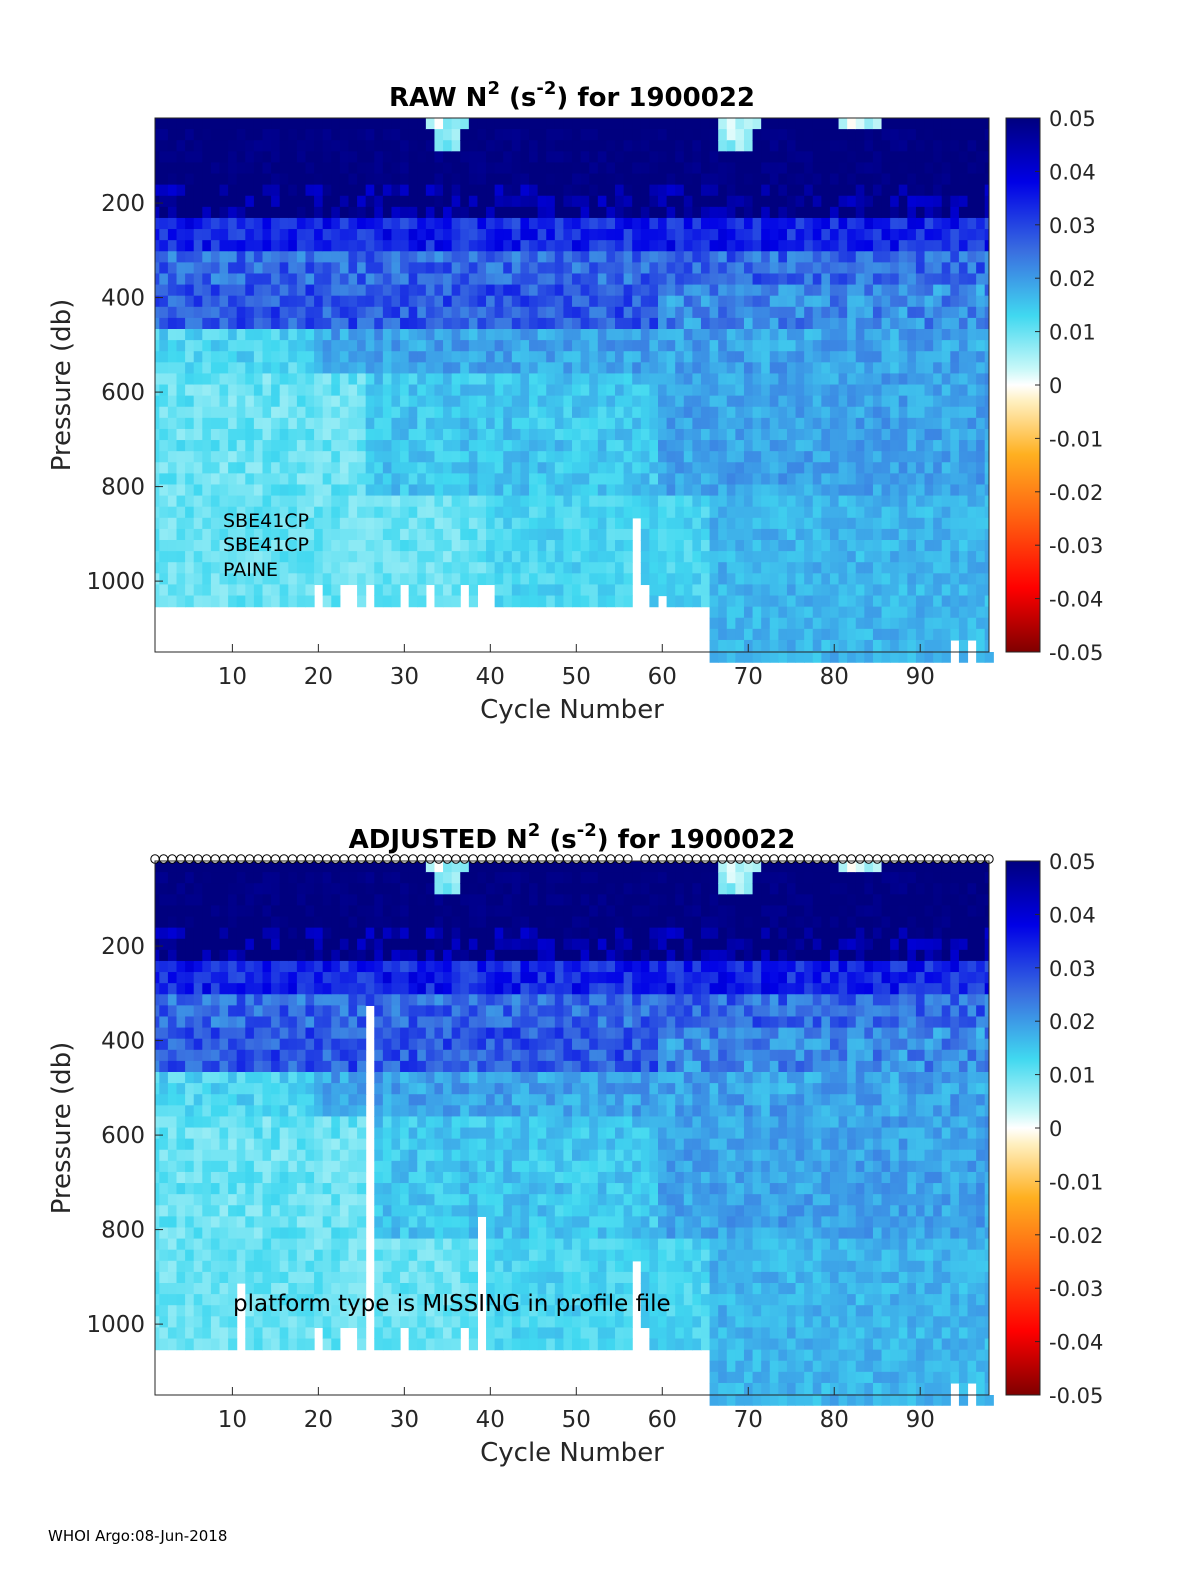 The width and height of the screenshot is (1200, 1575). What do you see at coordinates (232, 677) in the screenshot?
I see `x-tick-label: 10` at bounding box center [232, 677].